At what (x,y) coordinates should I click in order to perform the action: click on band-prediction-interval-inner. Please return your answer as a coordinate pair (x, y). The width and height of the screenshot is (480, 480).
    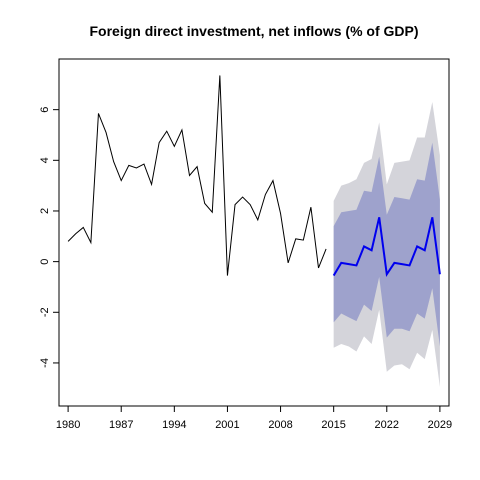
    Looking at the image, I should click on (386, 244).